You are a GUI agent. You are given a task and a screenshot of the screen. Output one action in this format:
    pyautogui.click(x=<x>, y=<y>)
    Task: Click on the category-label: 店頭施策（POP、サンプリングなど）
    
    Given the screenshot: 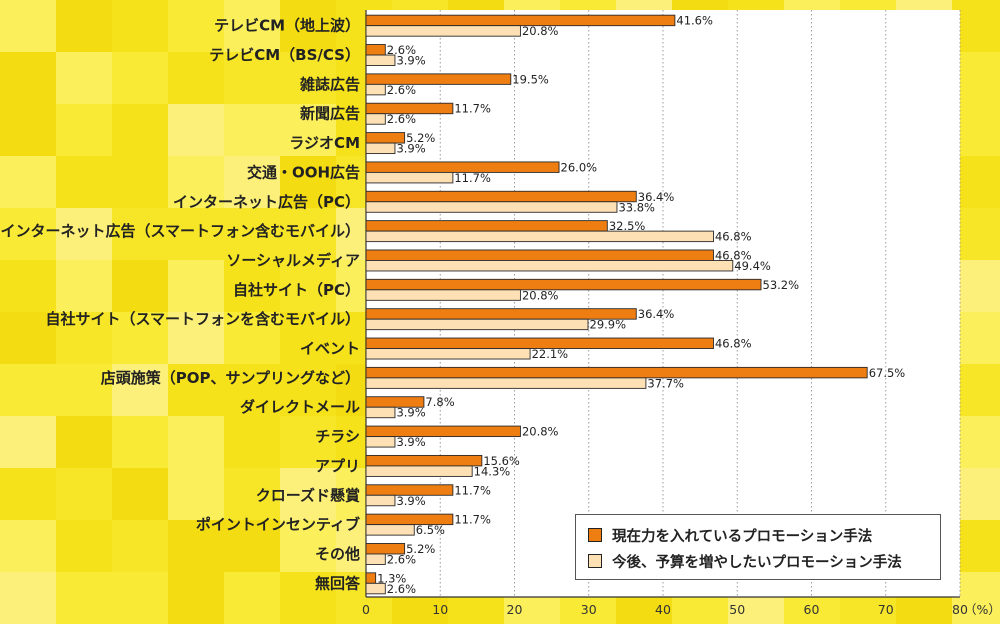 What is the action you would take?
    pyautogui.click(x=230, y=378)
    